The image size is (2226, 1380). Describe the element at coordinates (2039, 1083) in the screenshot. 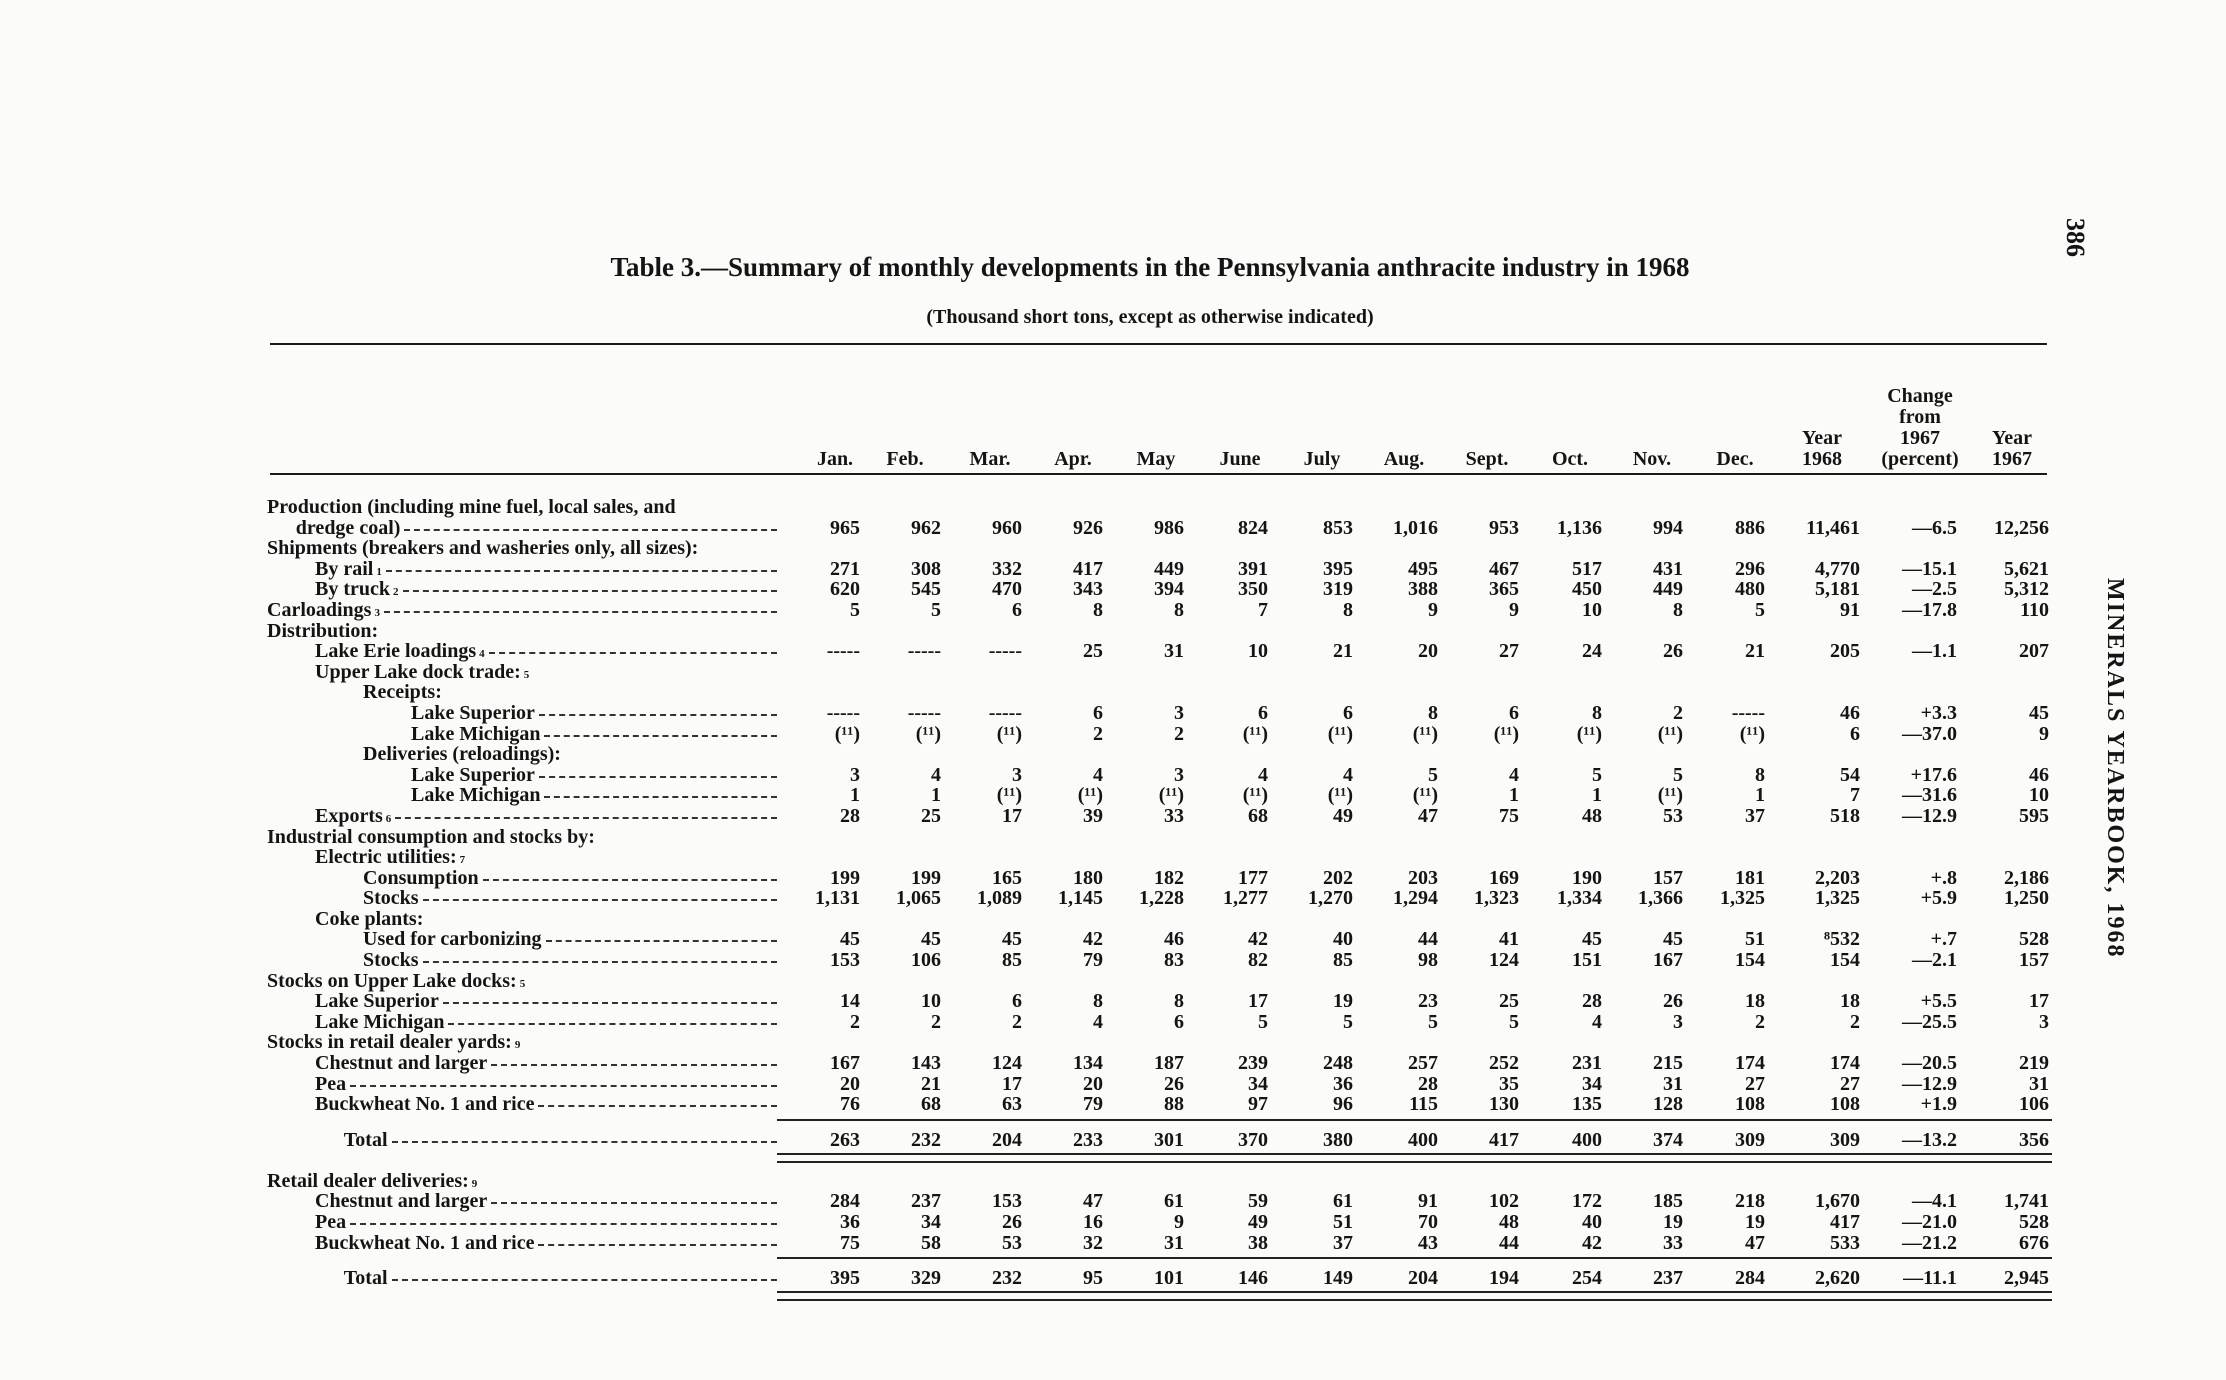

I see `cell-value: 31` at that location.